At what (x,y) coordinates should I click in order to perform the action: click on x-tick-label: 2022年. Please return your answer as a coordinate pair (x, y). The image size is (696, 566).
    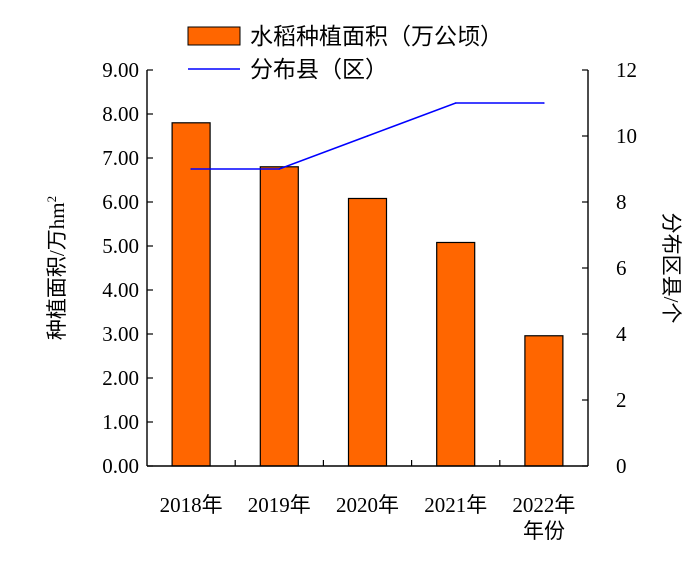
    Looking at the image, I should click on (543, 505).